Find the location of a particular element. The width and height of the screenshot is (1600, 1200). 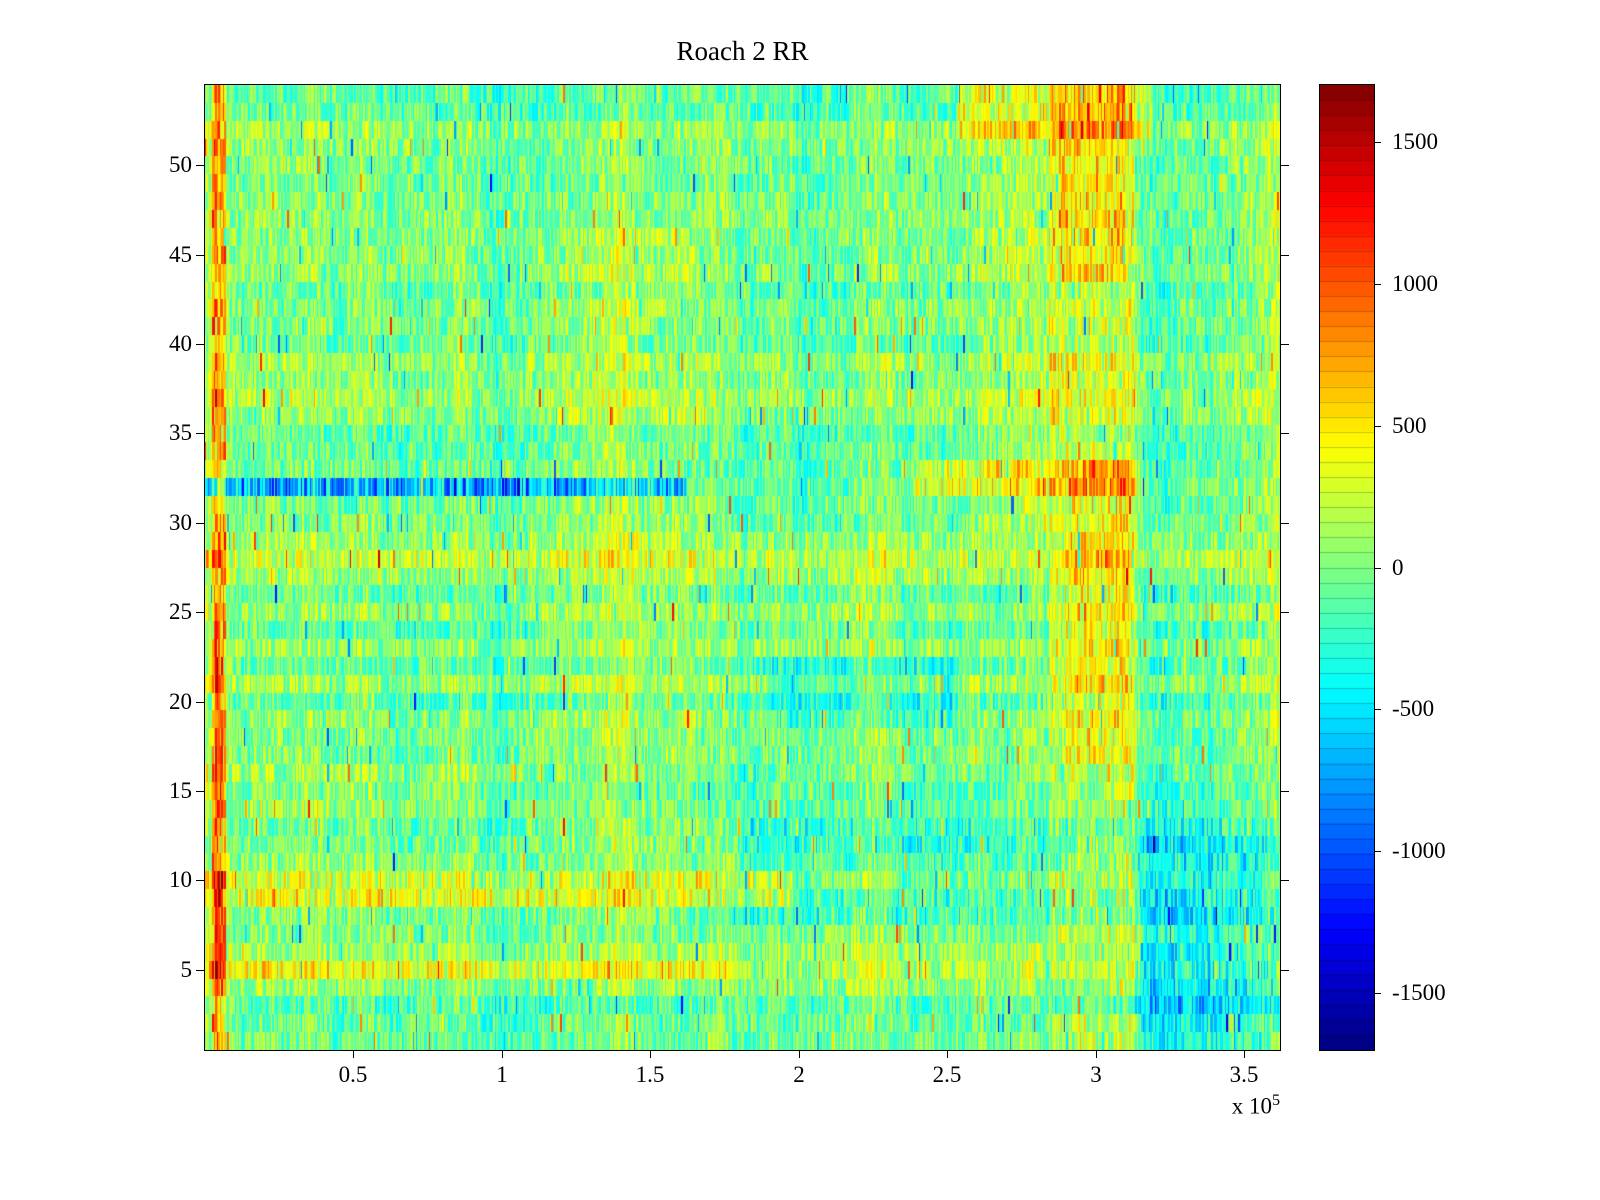

x-axis-exponent-prefix: x 10 is located at coordinates (1251, 1106).